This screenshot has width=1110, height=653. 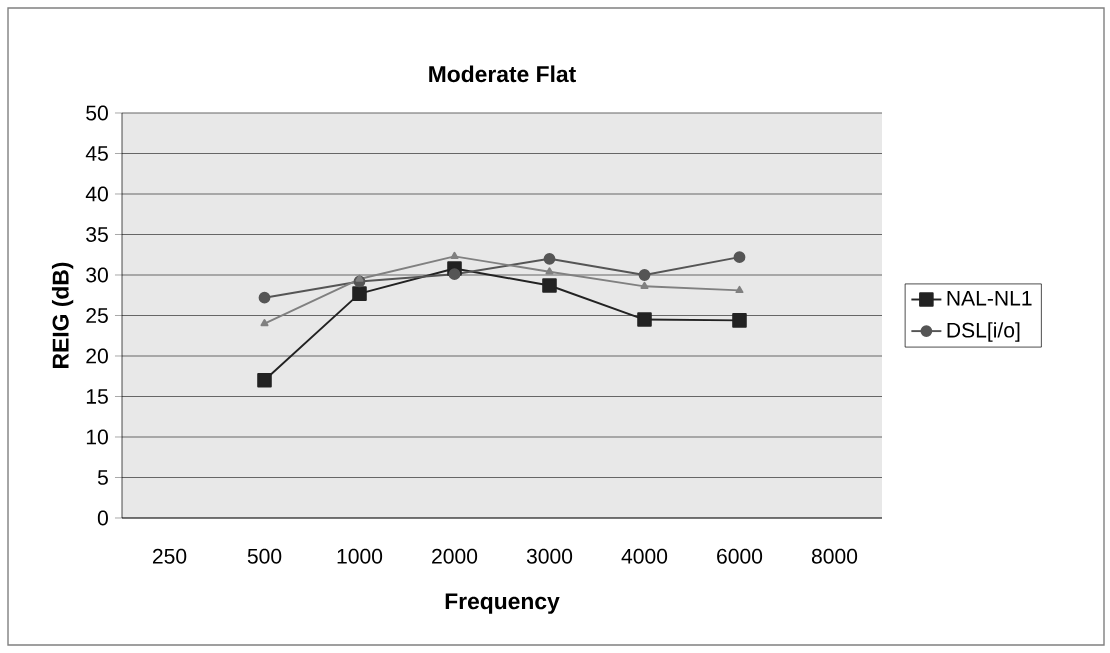 I want to click on x-tick-label: 3000, so click(x=549, y=556).